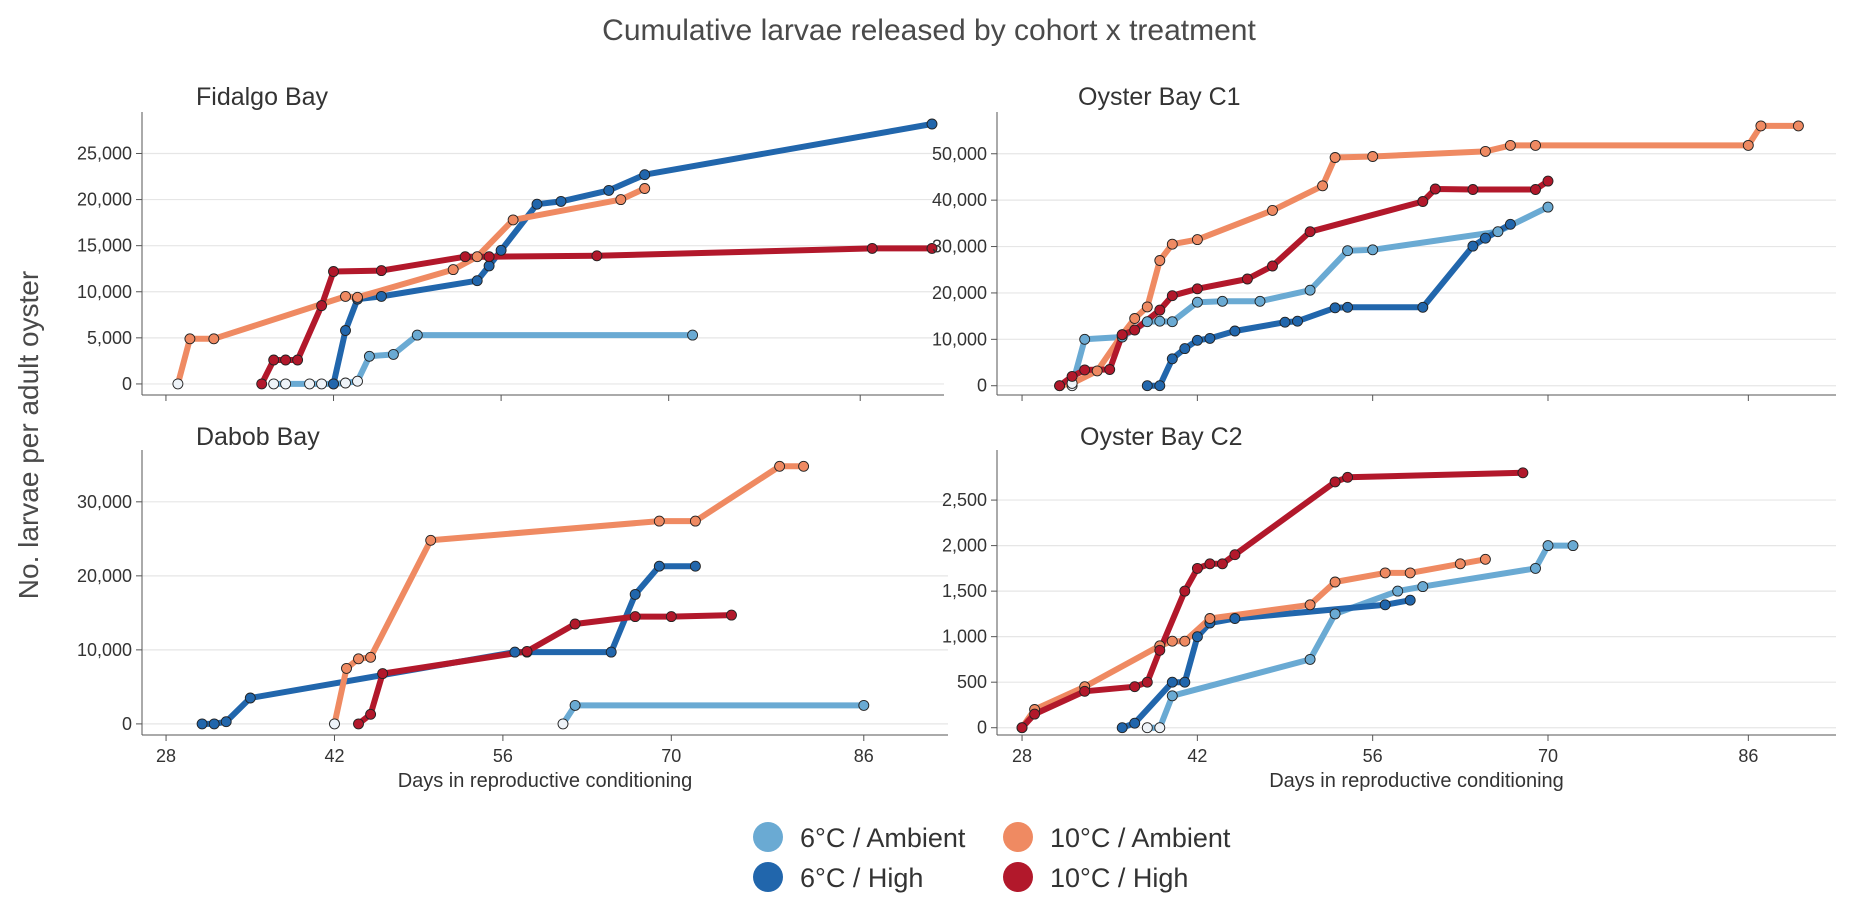 The width and height of the screenshot is (1858, 906). I want to click on y-tick-label: 5,000, so click(109, 338).